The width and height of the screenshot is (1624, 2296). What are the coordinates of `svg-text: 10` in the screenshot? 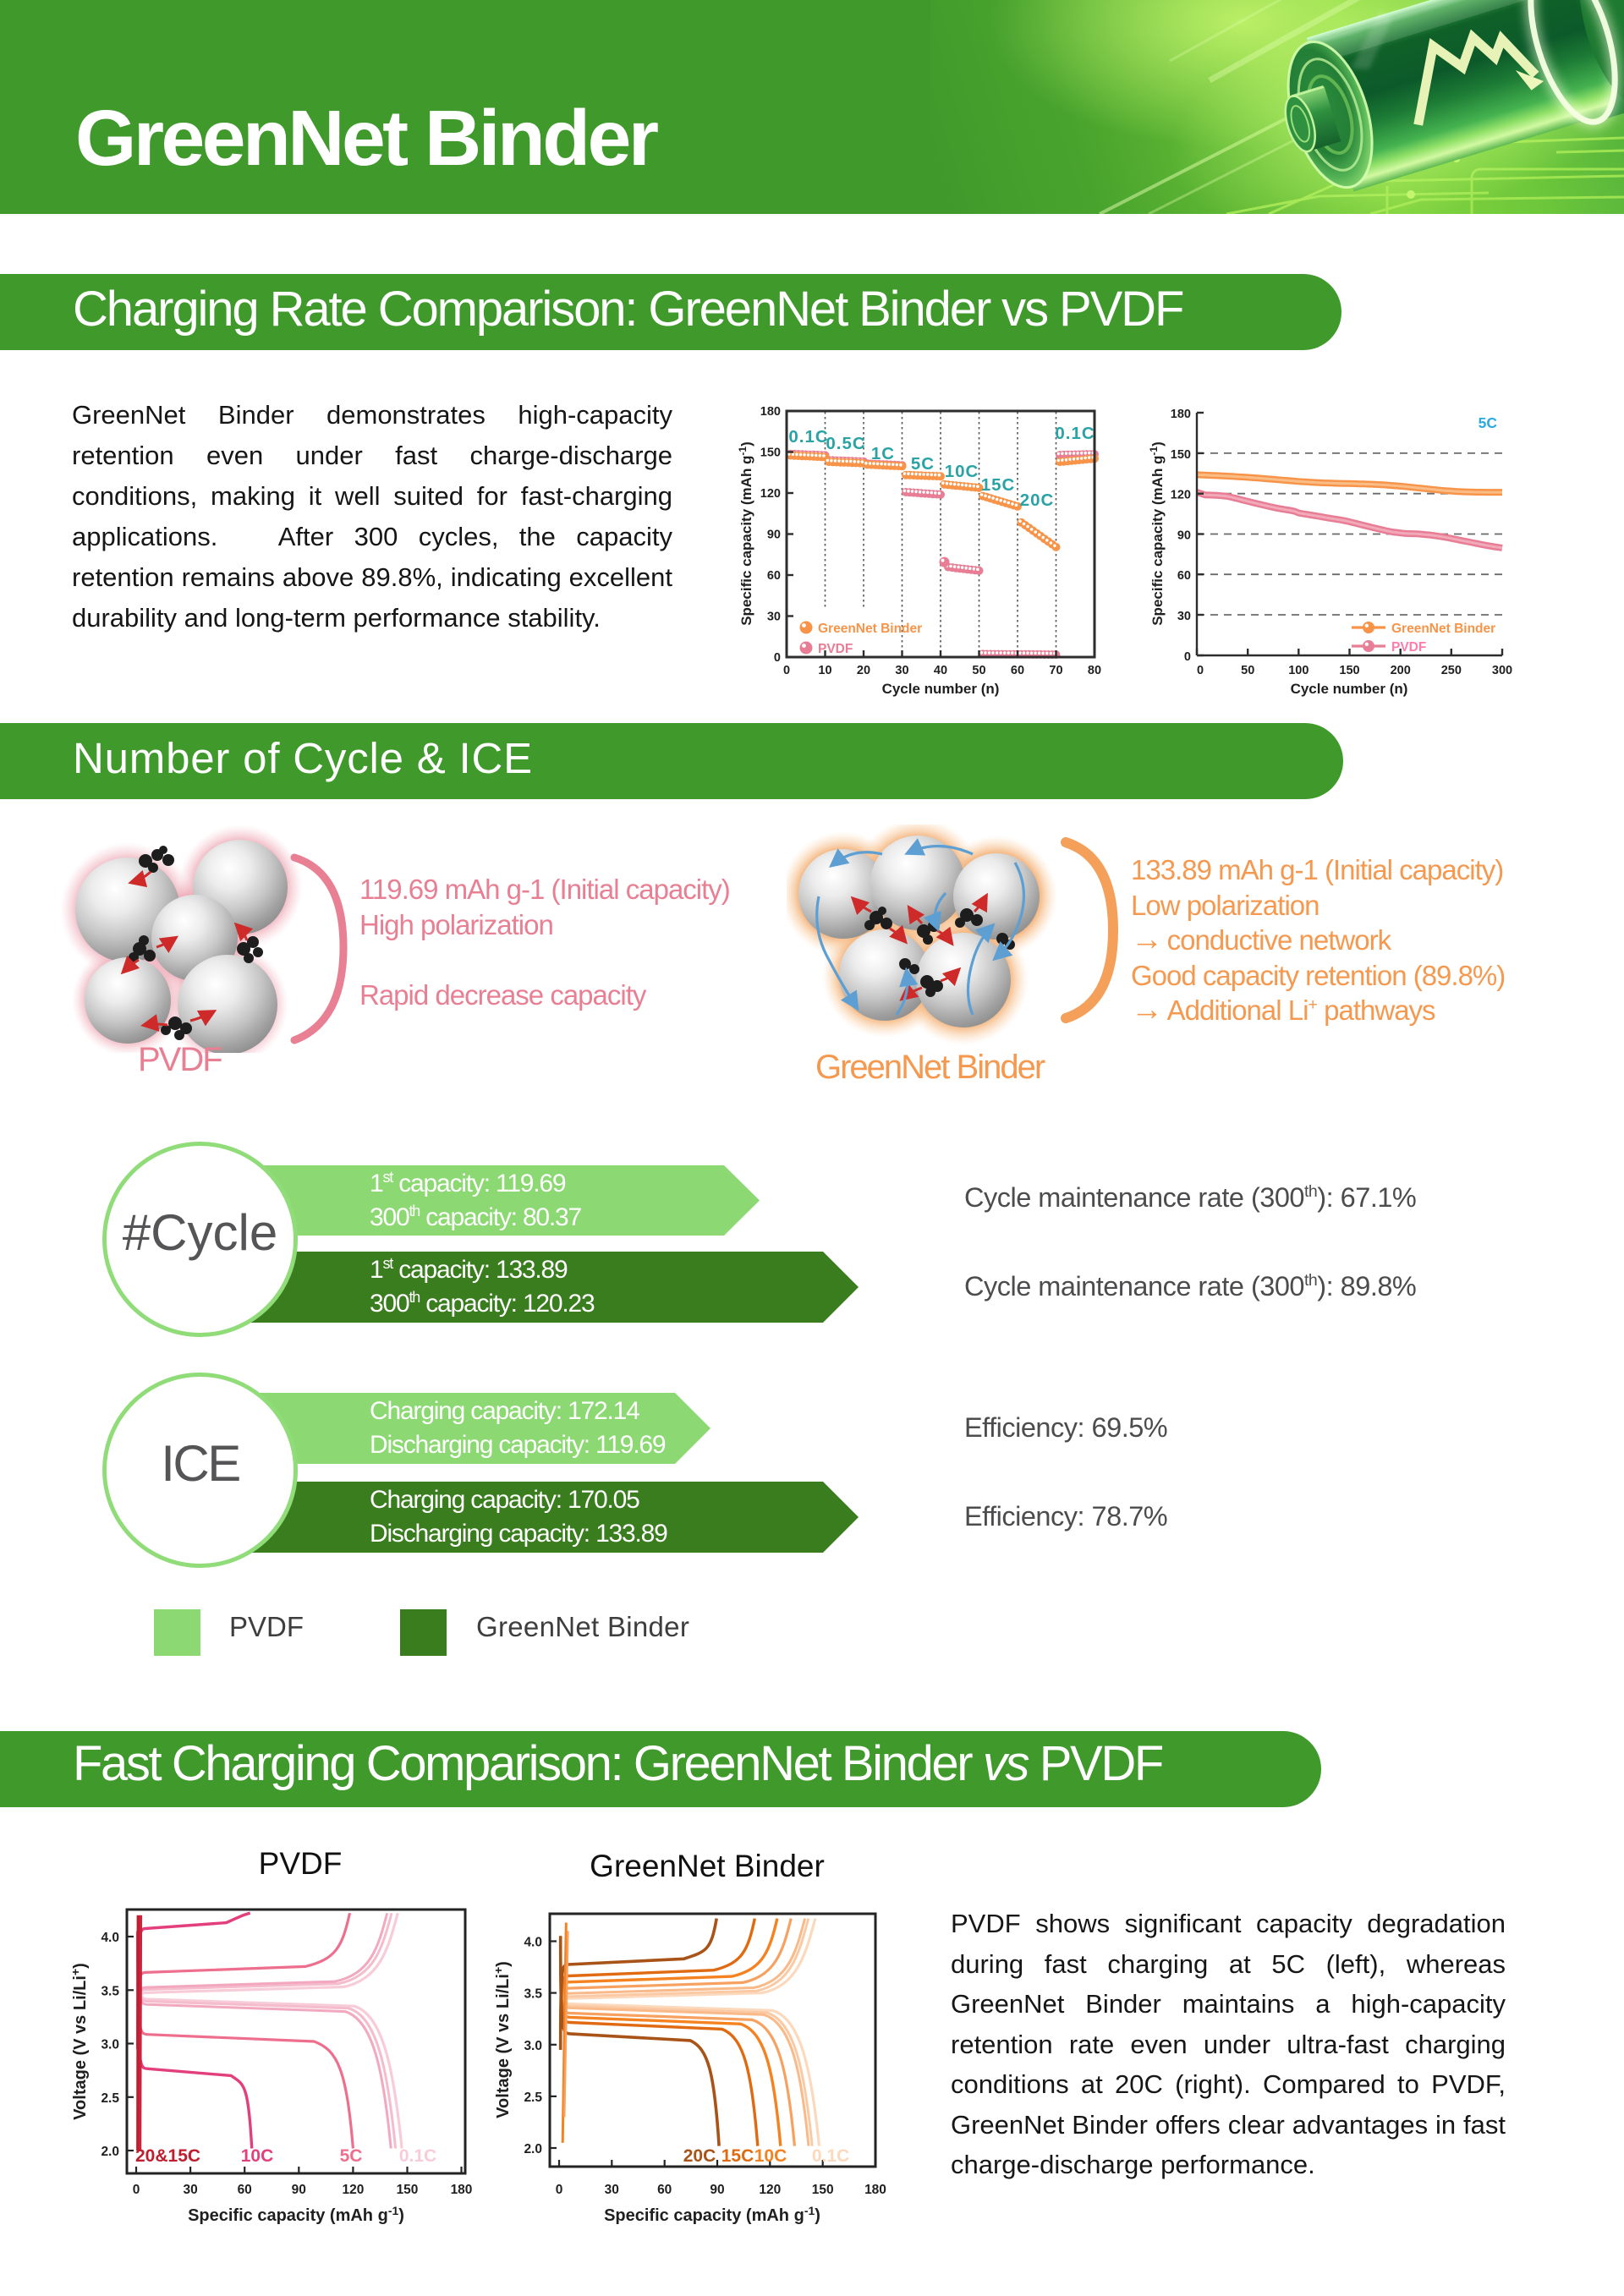 It's located at (825, 670).